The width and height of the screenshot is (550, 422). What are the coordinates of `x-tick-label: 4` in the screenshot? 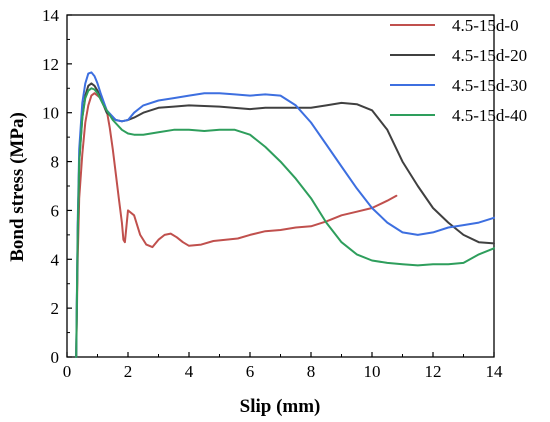 It's located at (189, 371).